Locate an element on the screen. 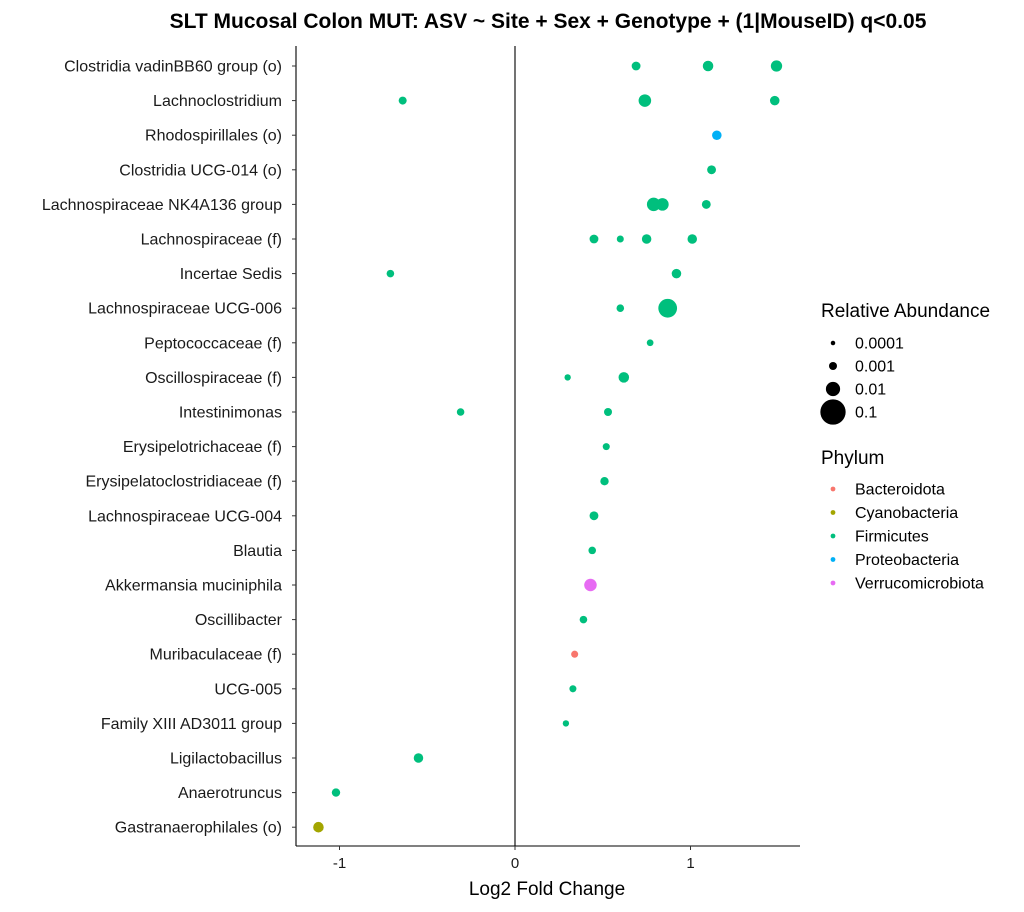 This screenshot has height=912, width=1024. y-tick-label: Muribaculaceae (f) is located at coordinates (216, 655).